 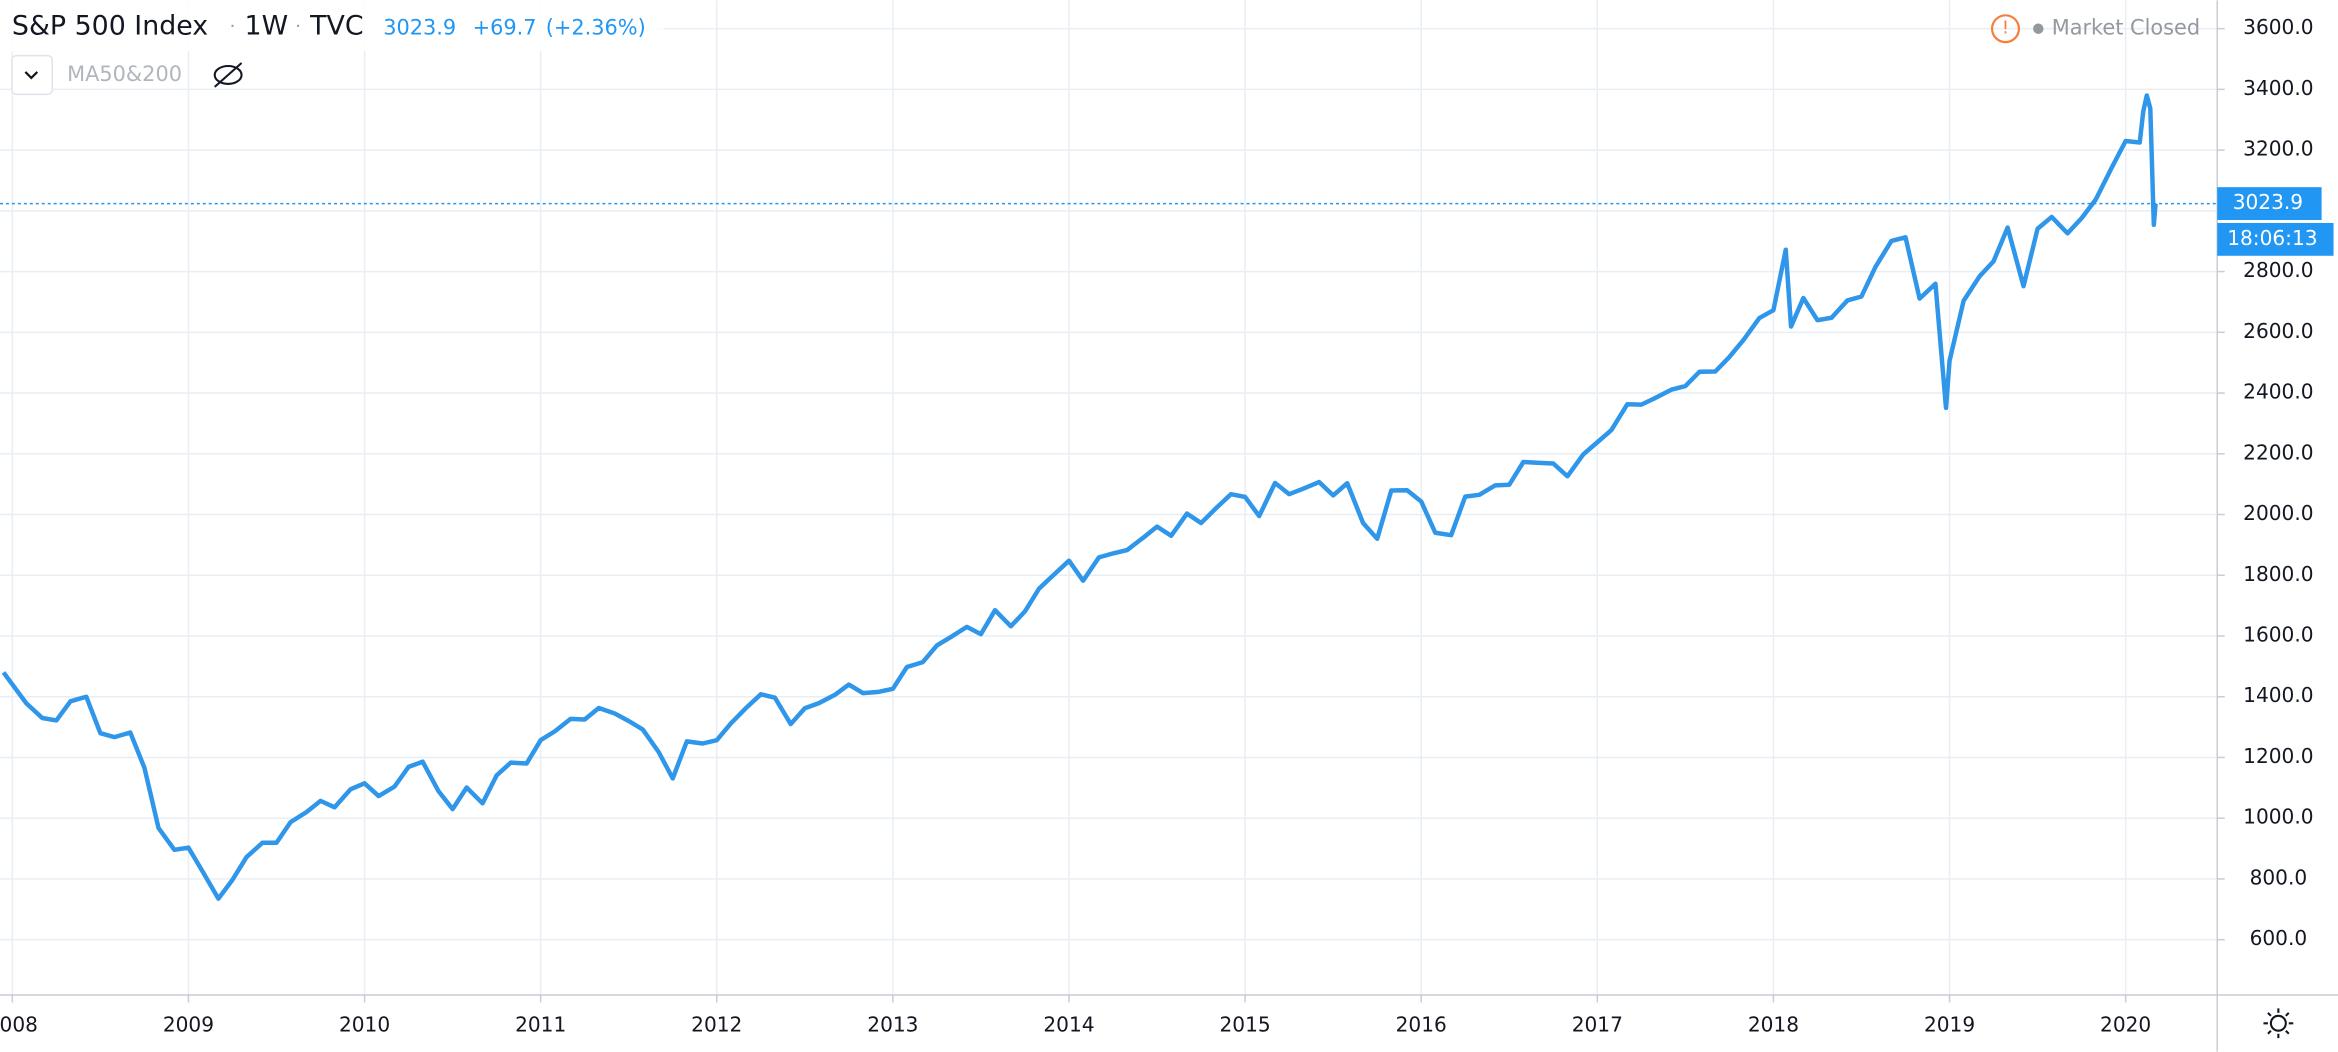 I want to click on slash, so click(x=228, y=75).